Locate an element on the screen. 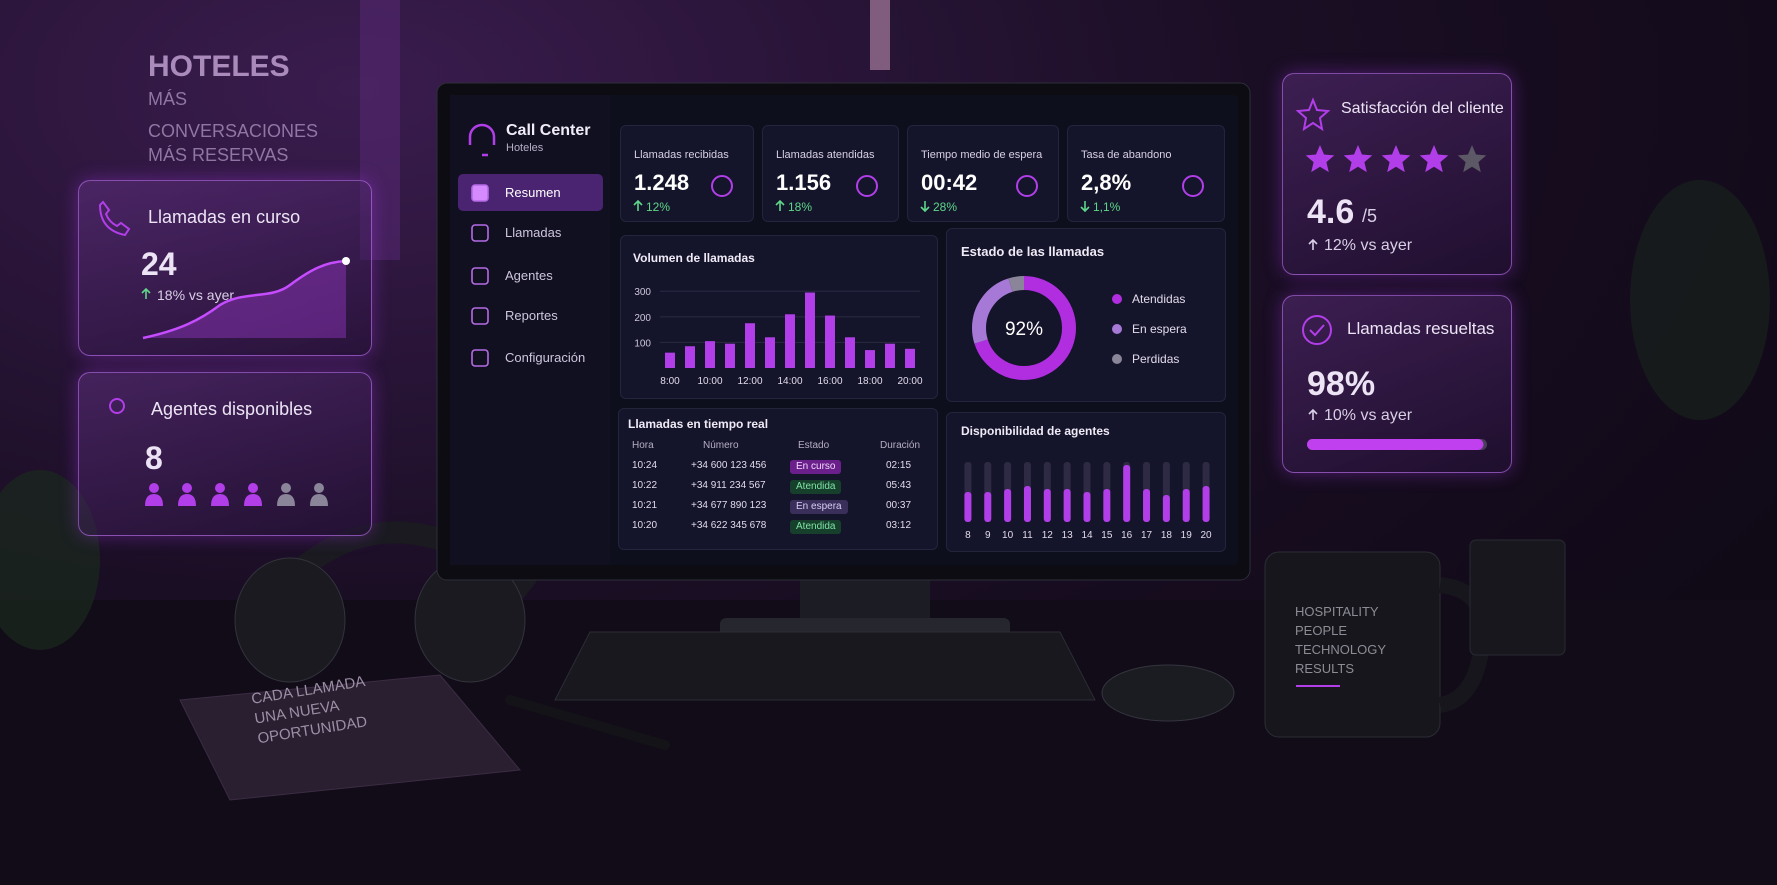 This screenshot has height=885, width=1777. table-cell: 05:43 is located at coordinates (899, 485).